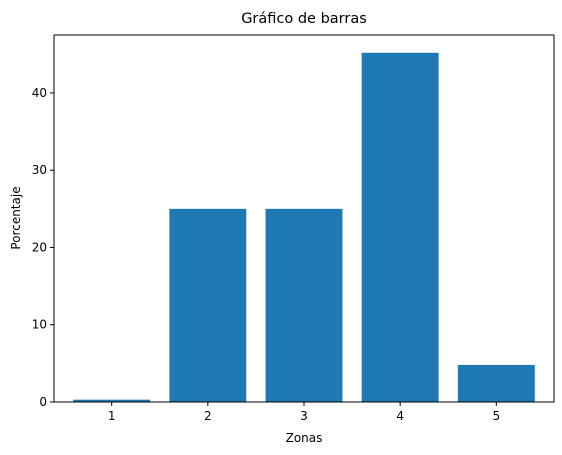 The height and width of the screenshot is (455, 562). I want to click on x-tick-label: 4, so click(400, 416).